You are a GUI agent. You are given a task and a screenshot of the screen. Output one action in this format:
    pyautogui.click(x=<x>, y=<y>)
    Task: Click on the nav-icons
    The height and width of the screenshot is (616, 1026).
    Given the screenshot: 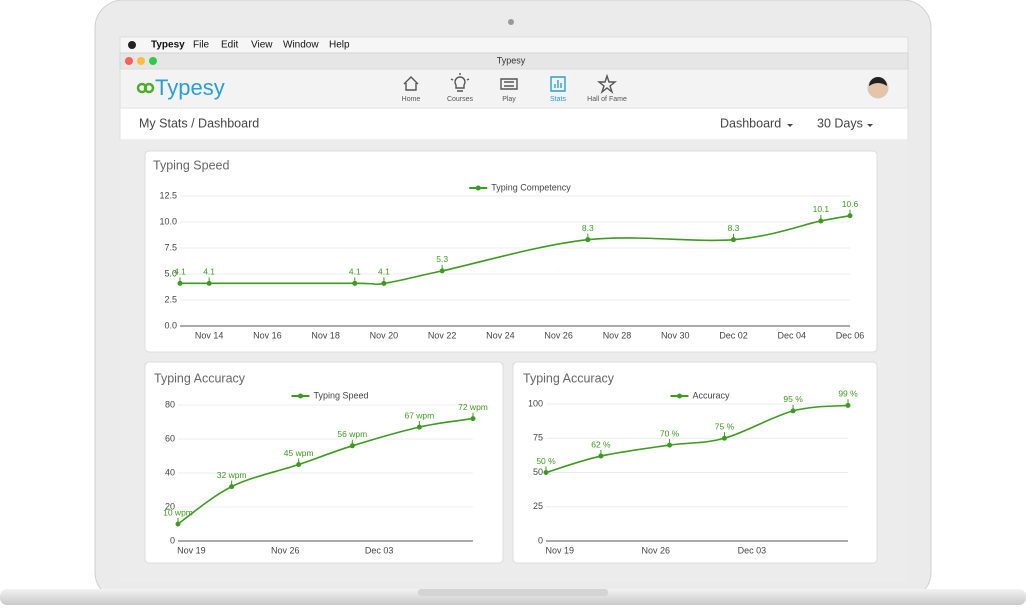 What is the action you would take?
    pyautogui.click(x=510, y=84)
    